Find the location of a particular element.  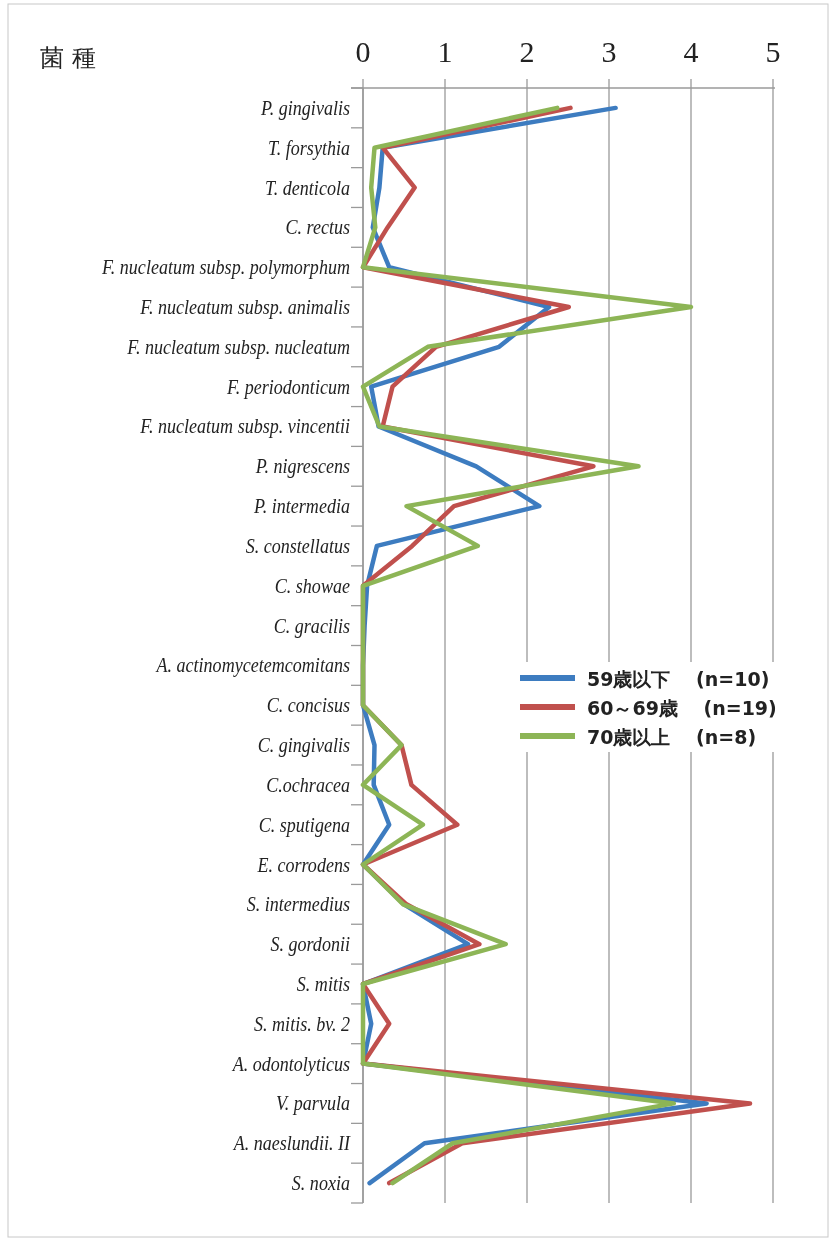

y-tick-label: A. naeslundii. II is located at coordinates (291, 1143).